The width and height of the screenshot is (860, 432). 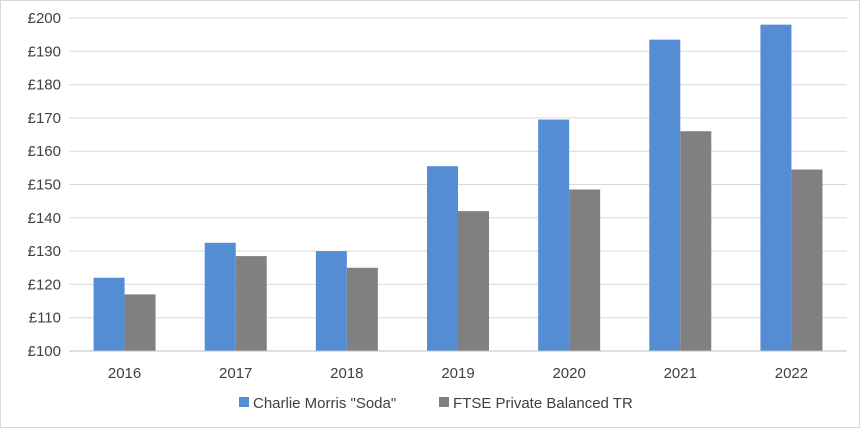 What do you see at coordinates (362, 309) in the screenshot?
I see `bar-ftse-2018` at bounding box center [362, 309].